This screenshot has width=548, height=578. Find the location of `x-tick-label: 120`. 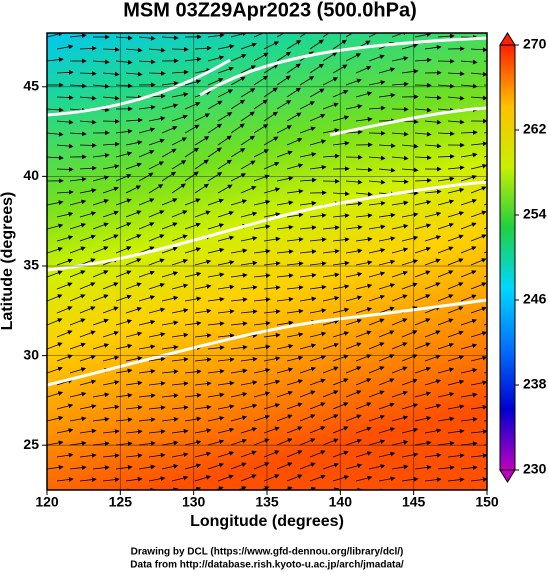

x-tick-label: 120 is located at coordinates (47, 502).